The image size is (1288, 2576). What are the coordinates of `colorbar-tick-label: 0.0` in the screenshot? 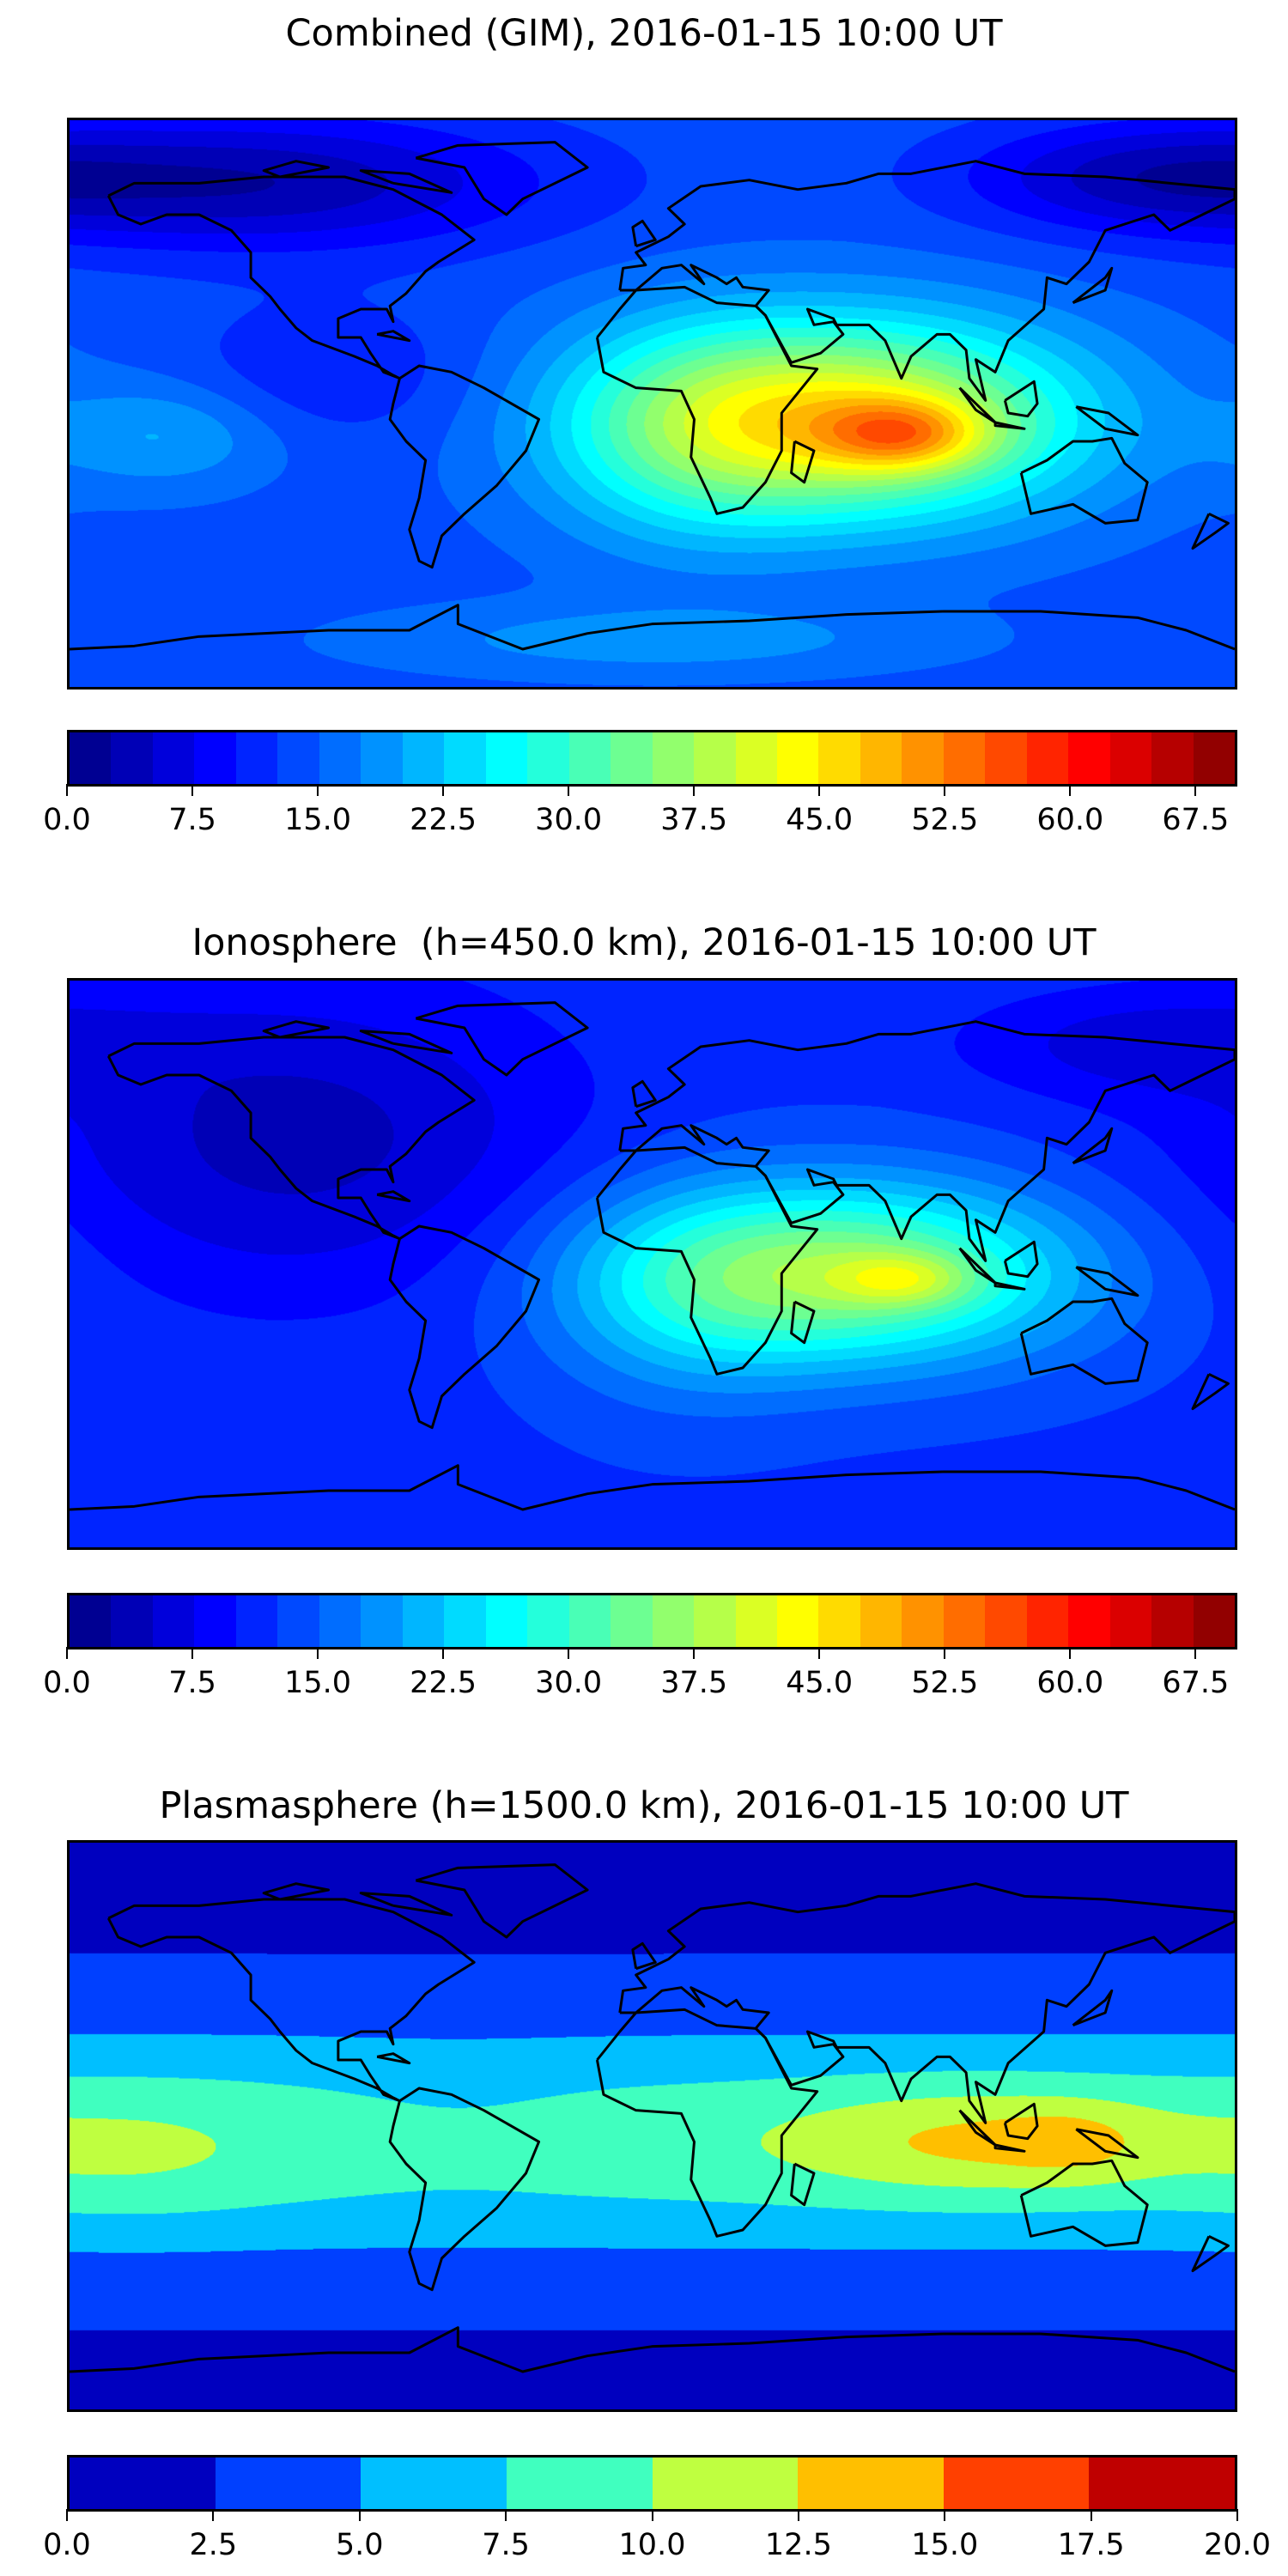 It's located at (67, 2545).